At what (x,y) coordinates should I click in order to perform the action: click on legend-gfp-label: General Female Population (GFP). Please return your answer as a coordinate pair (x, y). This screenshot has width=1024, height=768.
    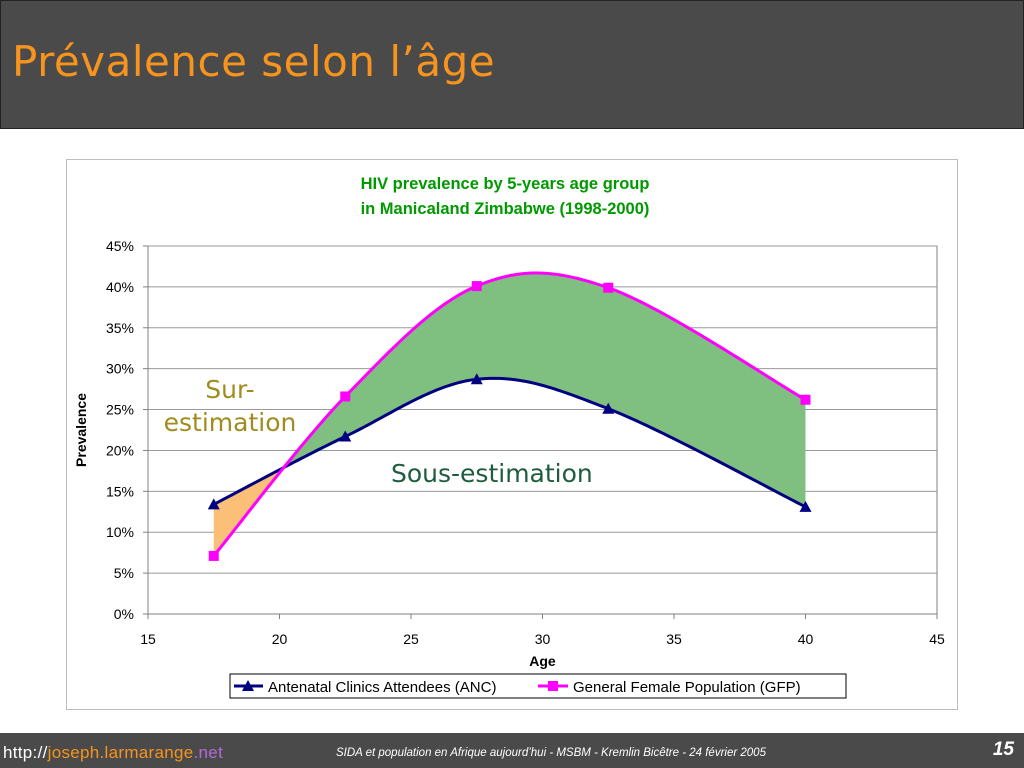
    Looking at the image, I should click on (687, 687).